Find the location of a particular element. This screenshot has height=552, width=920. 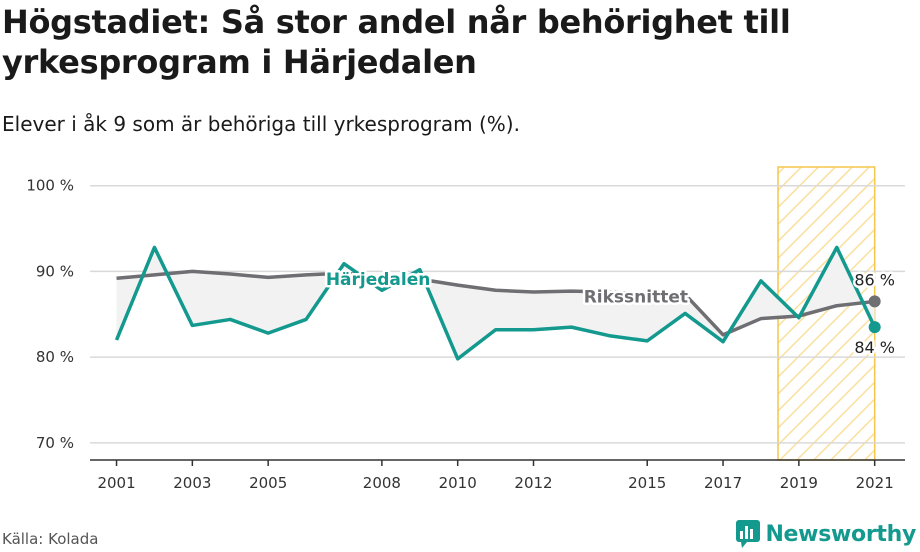

y-tick-label: 90 % is located at coordinates (55, 271).